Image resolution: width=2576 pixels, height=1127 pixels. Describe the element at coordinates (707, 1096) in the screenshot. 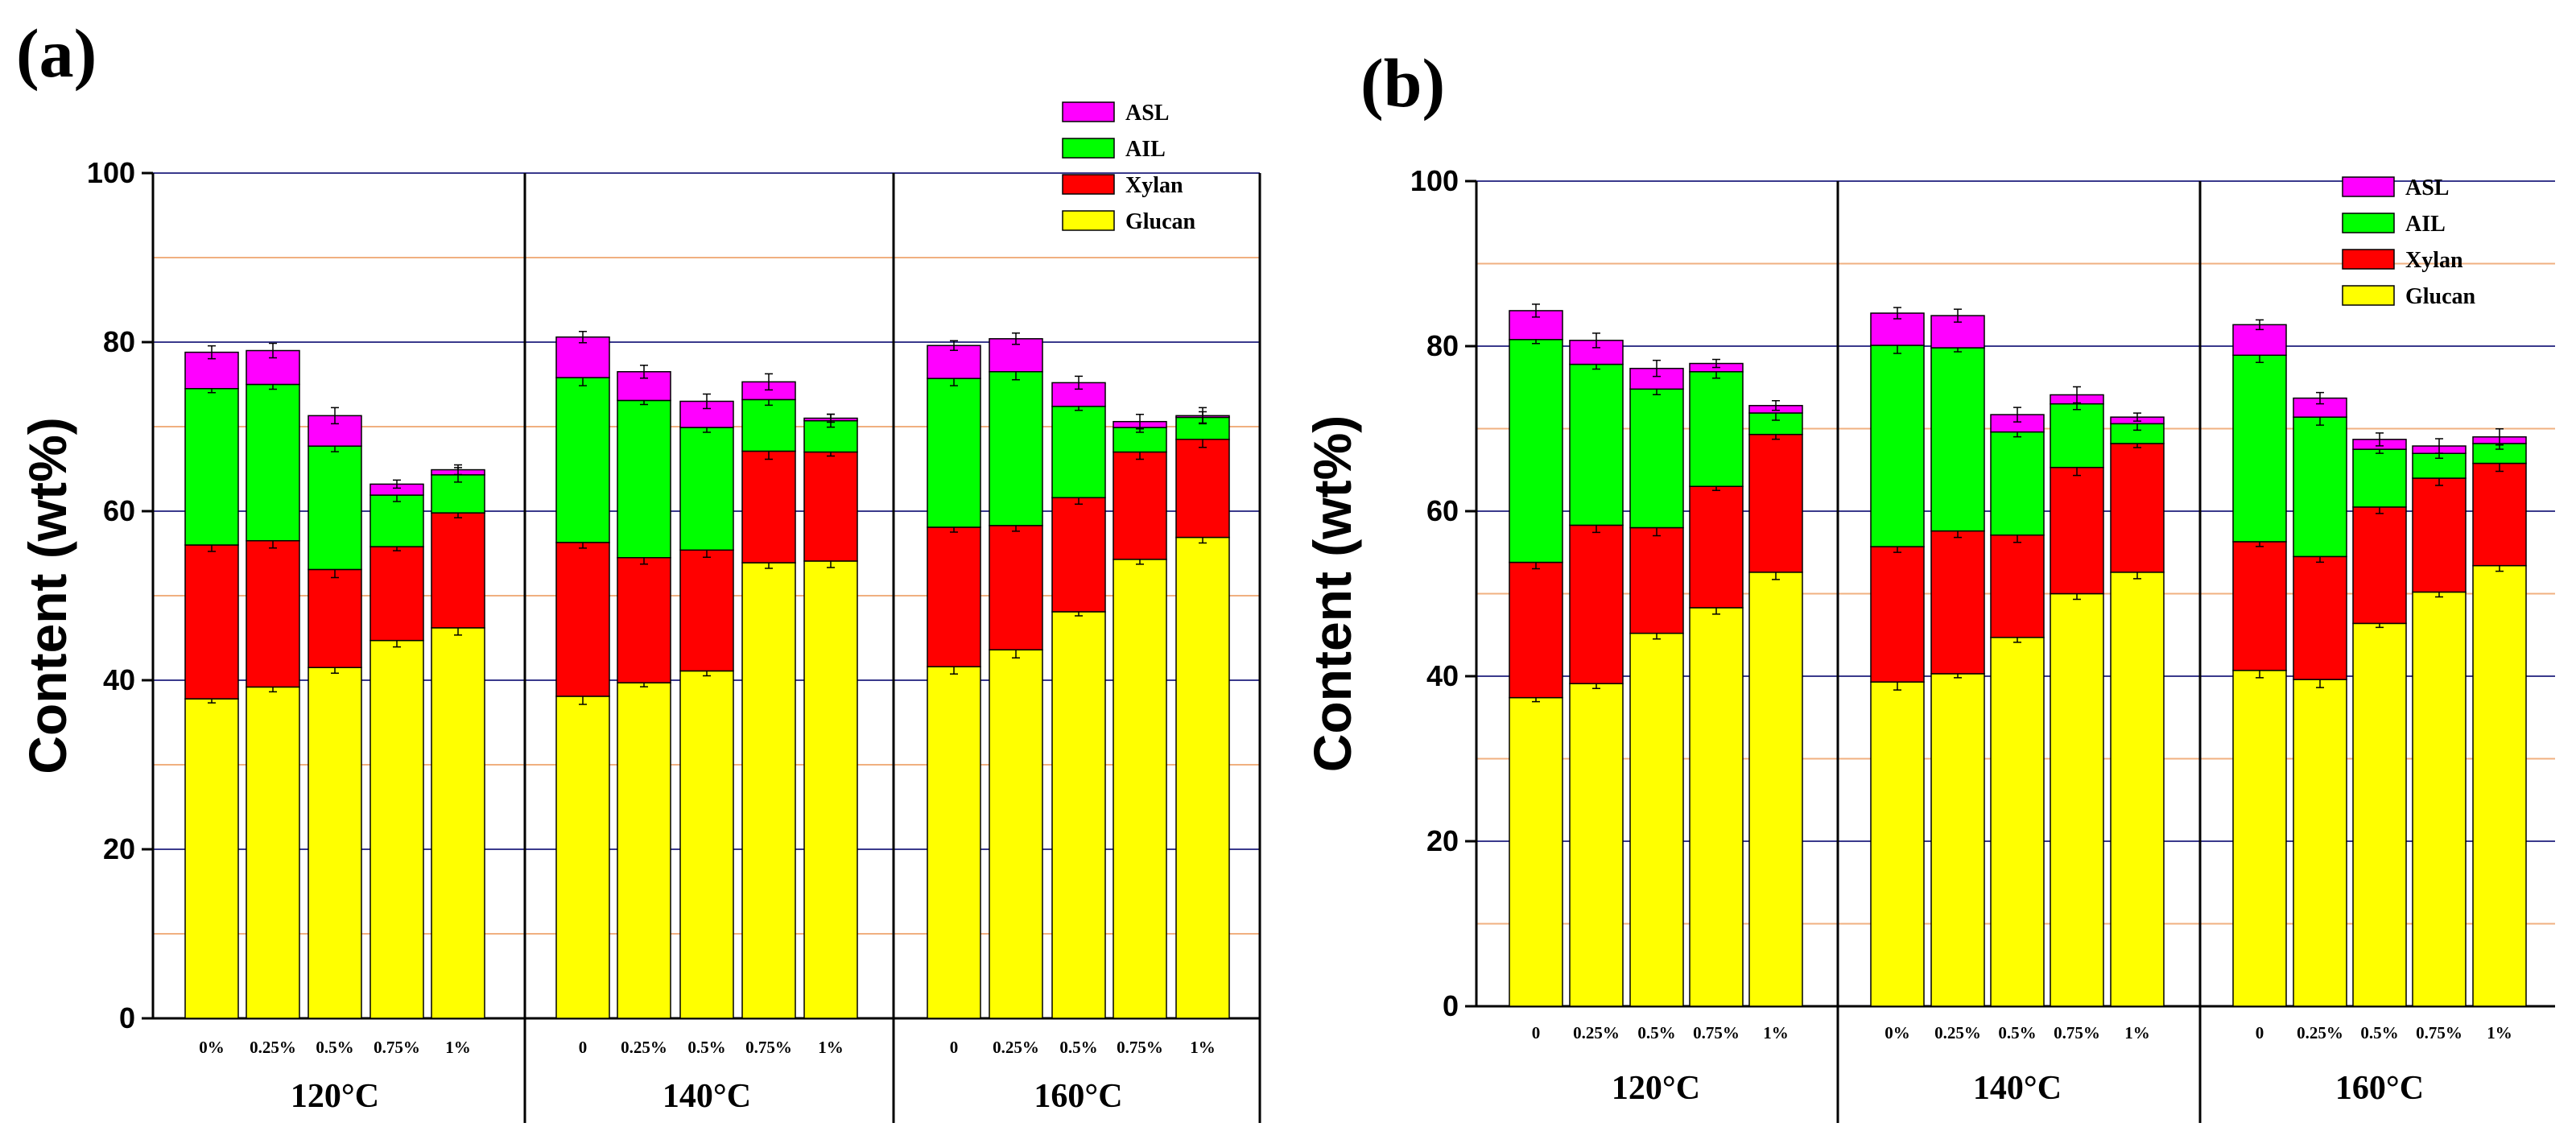

I see `group-label: 140°C` at that location.